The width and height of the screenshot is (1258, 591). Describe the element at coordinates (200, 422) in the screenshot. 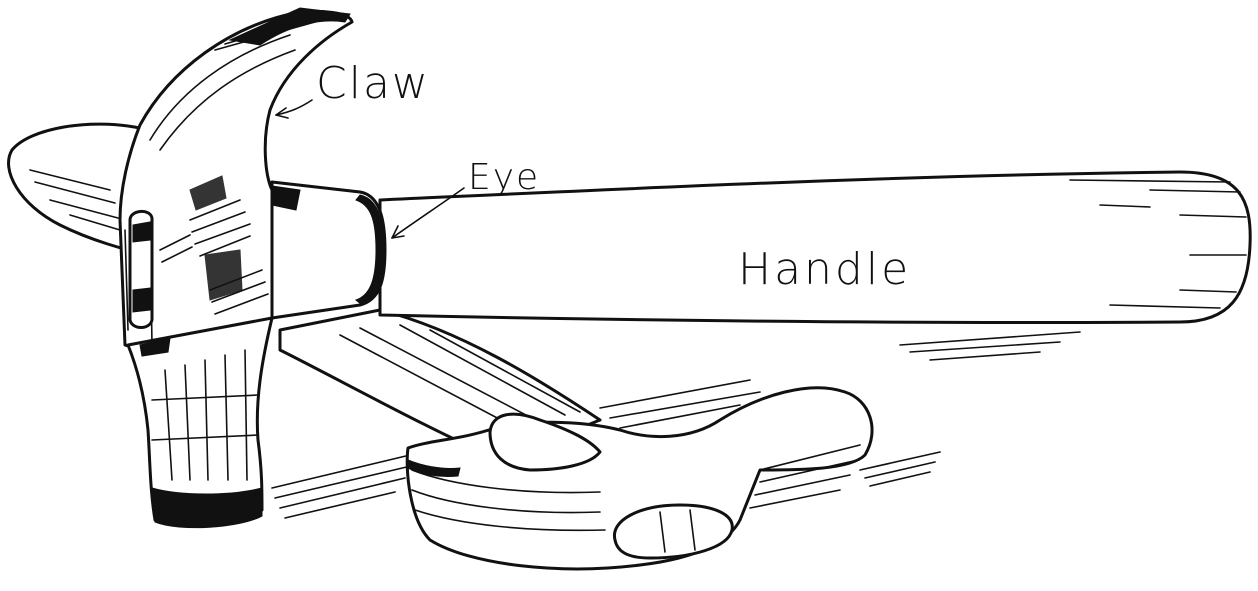

I see `front-hammer-neck-face` at that location.